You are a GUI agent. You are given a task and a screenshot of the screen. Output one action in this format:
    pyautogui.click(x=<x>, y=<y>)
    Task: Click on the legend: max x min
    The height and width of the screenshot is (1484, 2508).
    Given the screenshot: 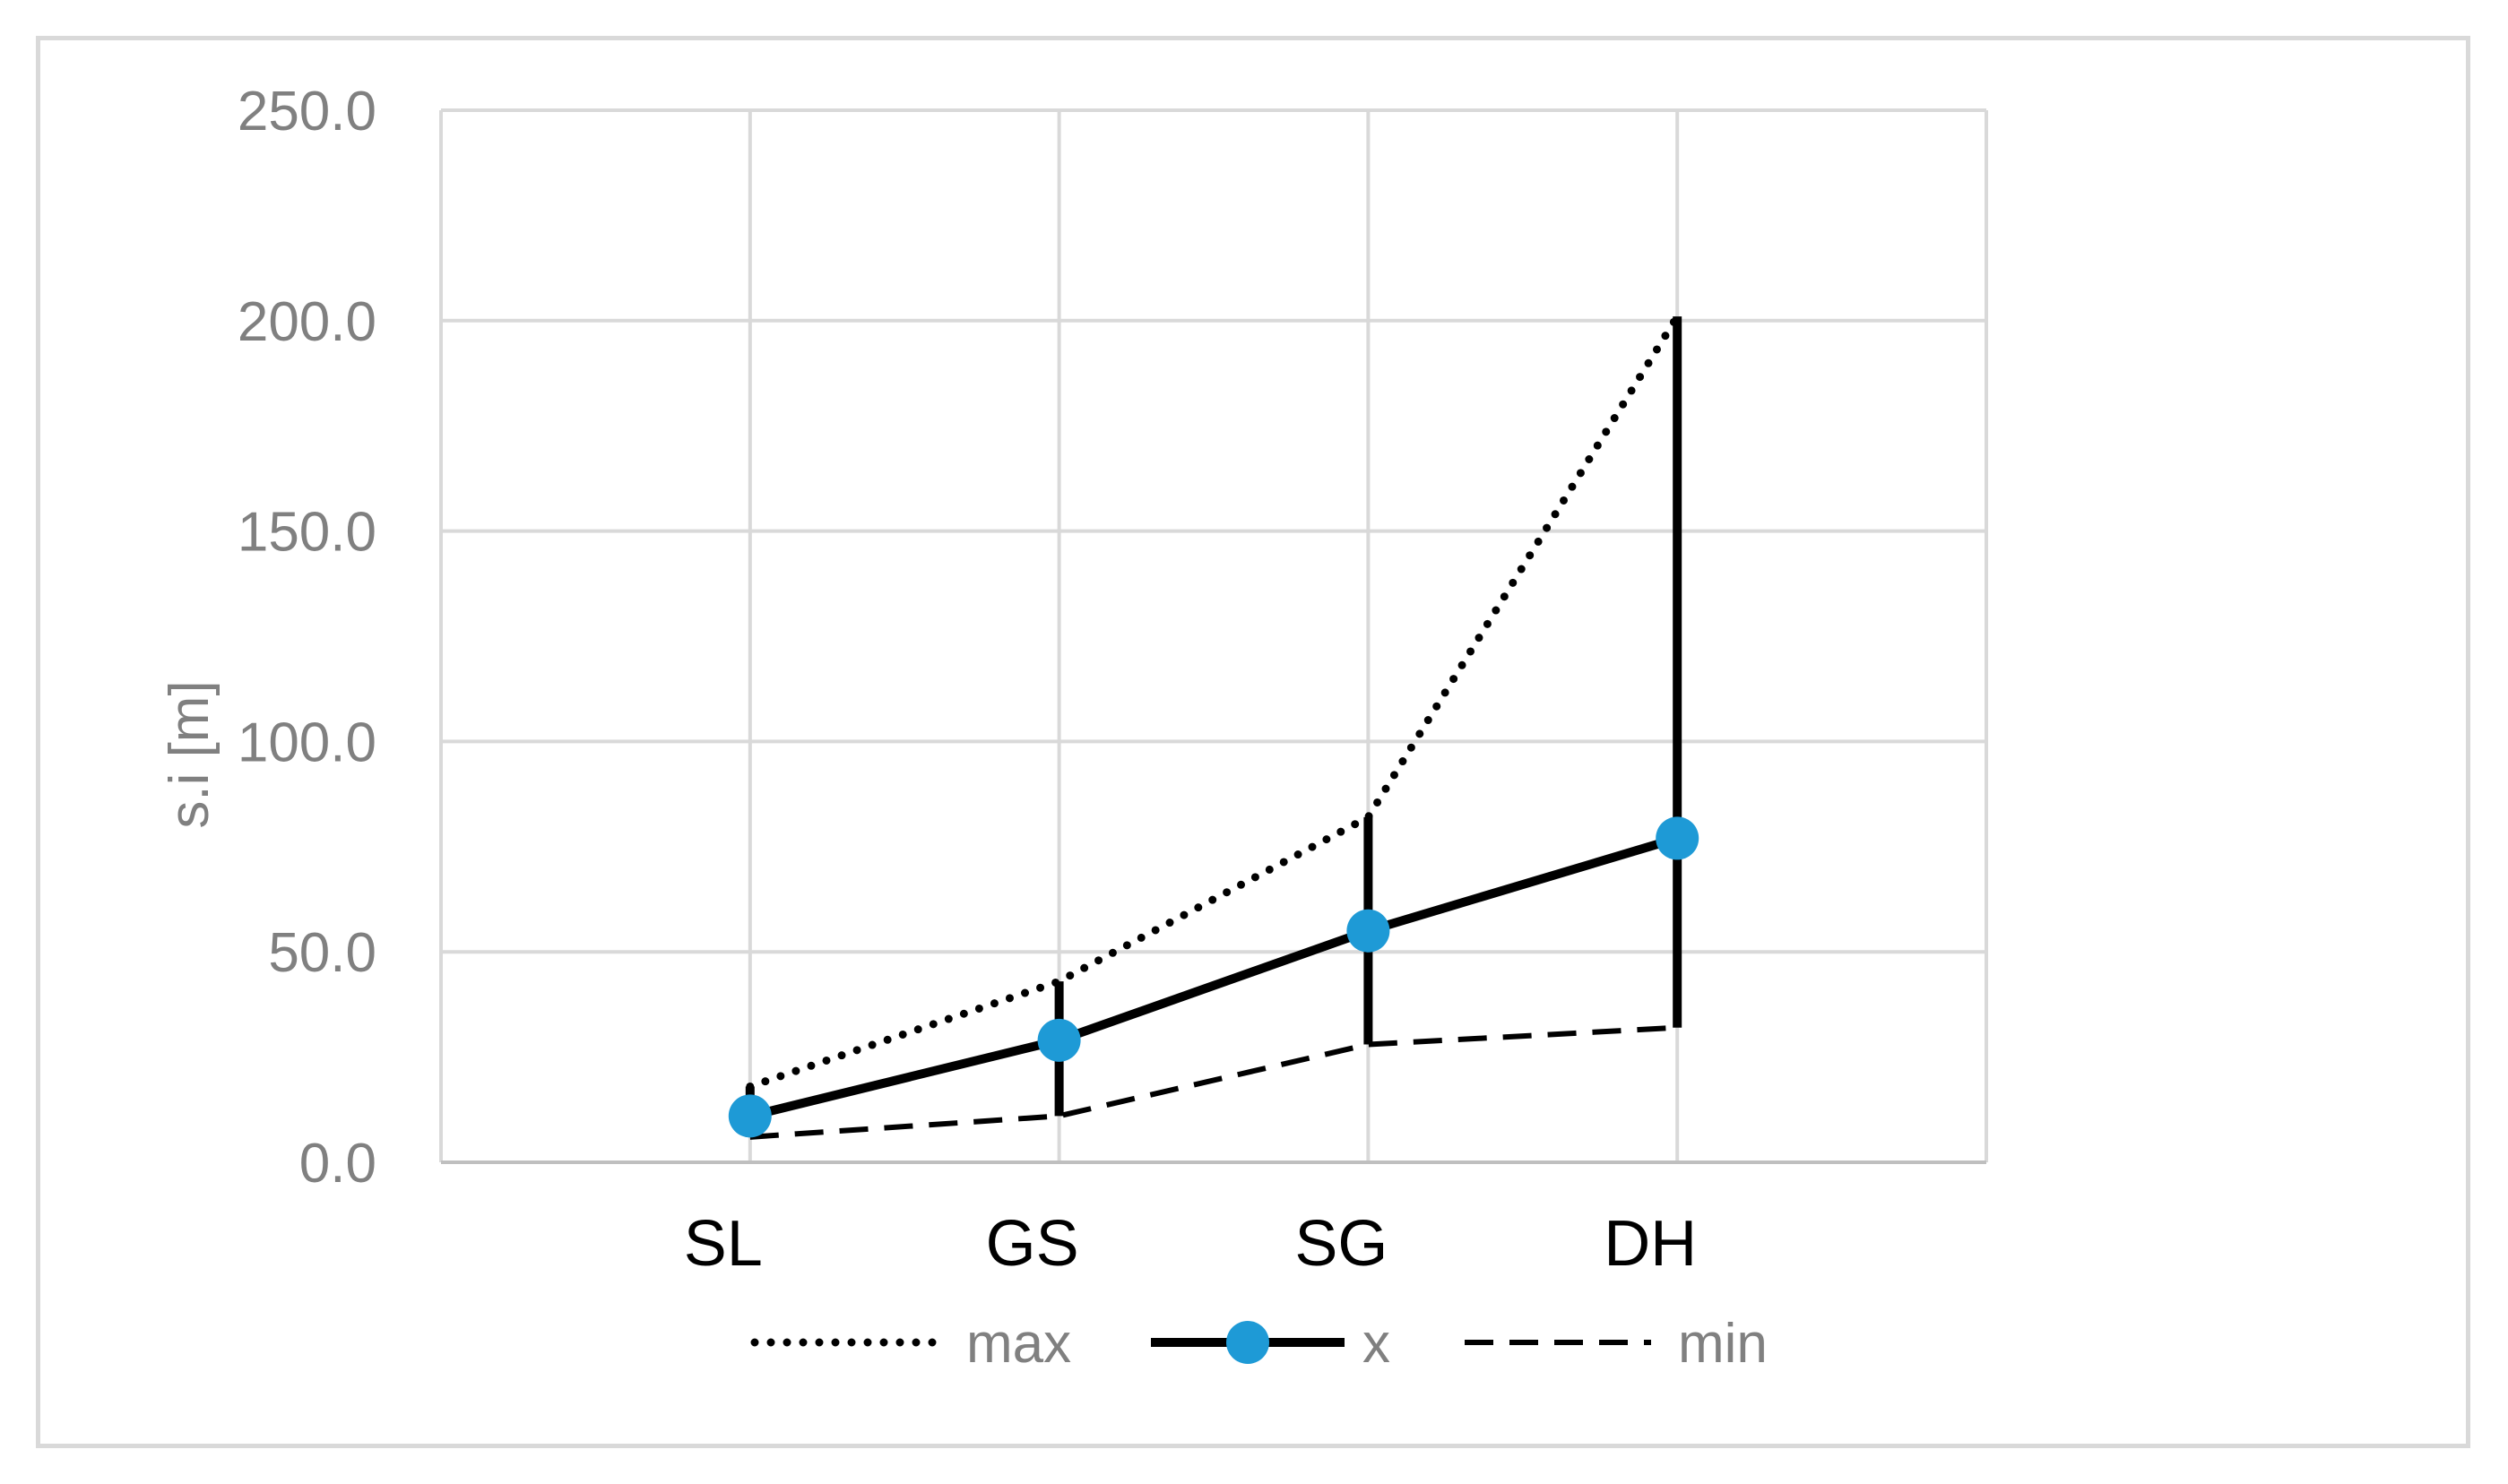 What is the action you would take?
    pyautogui.click(x=1259, y=1344)
    